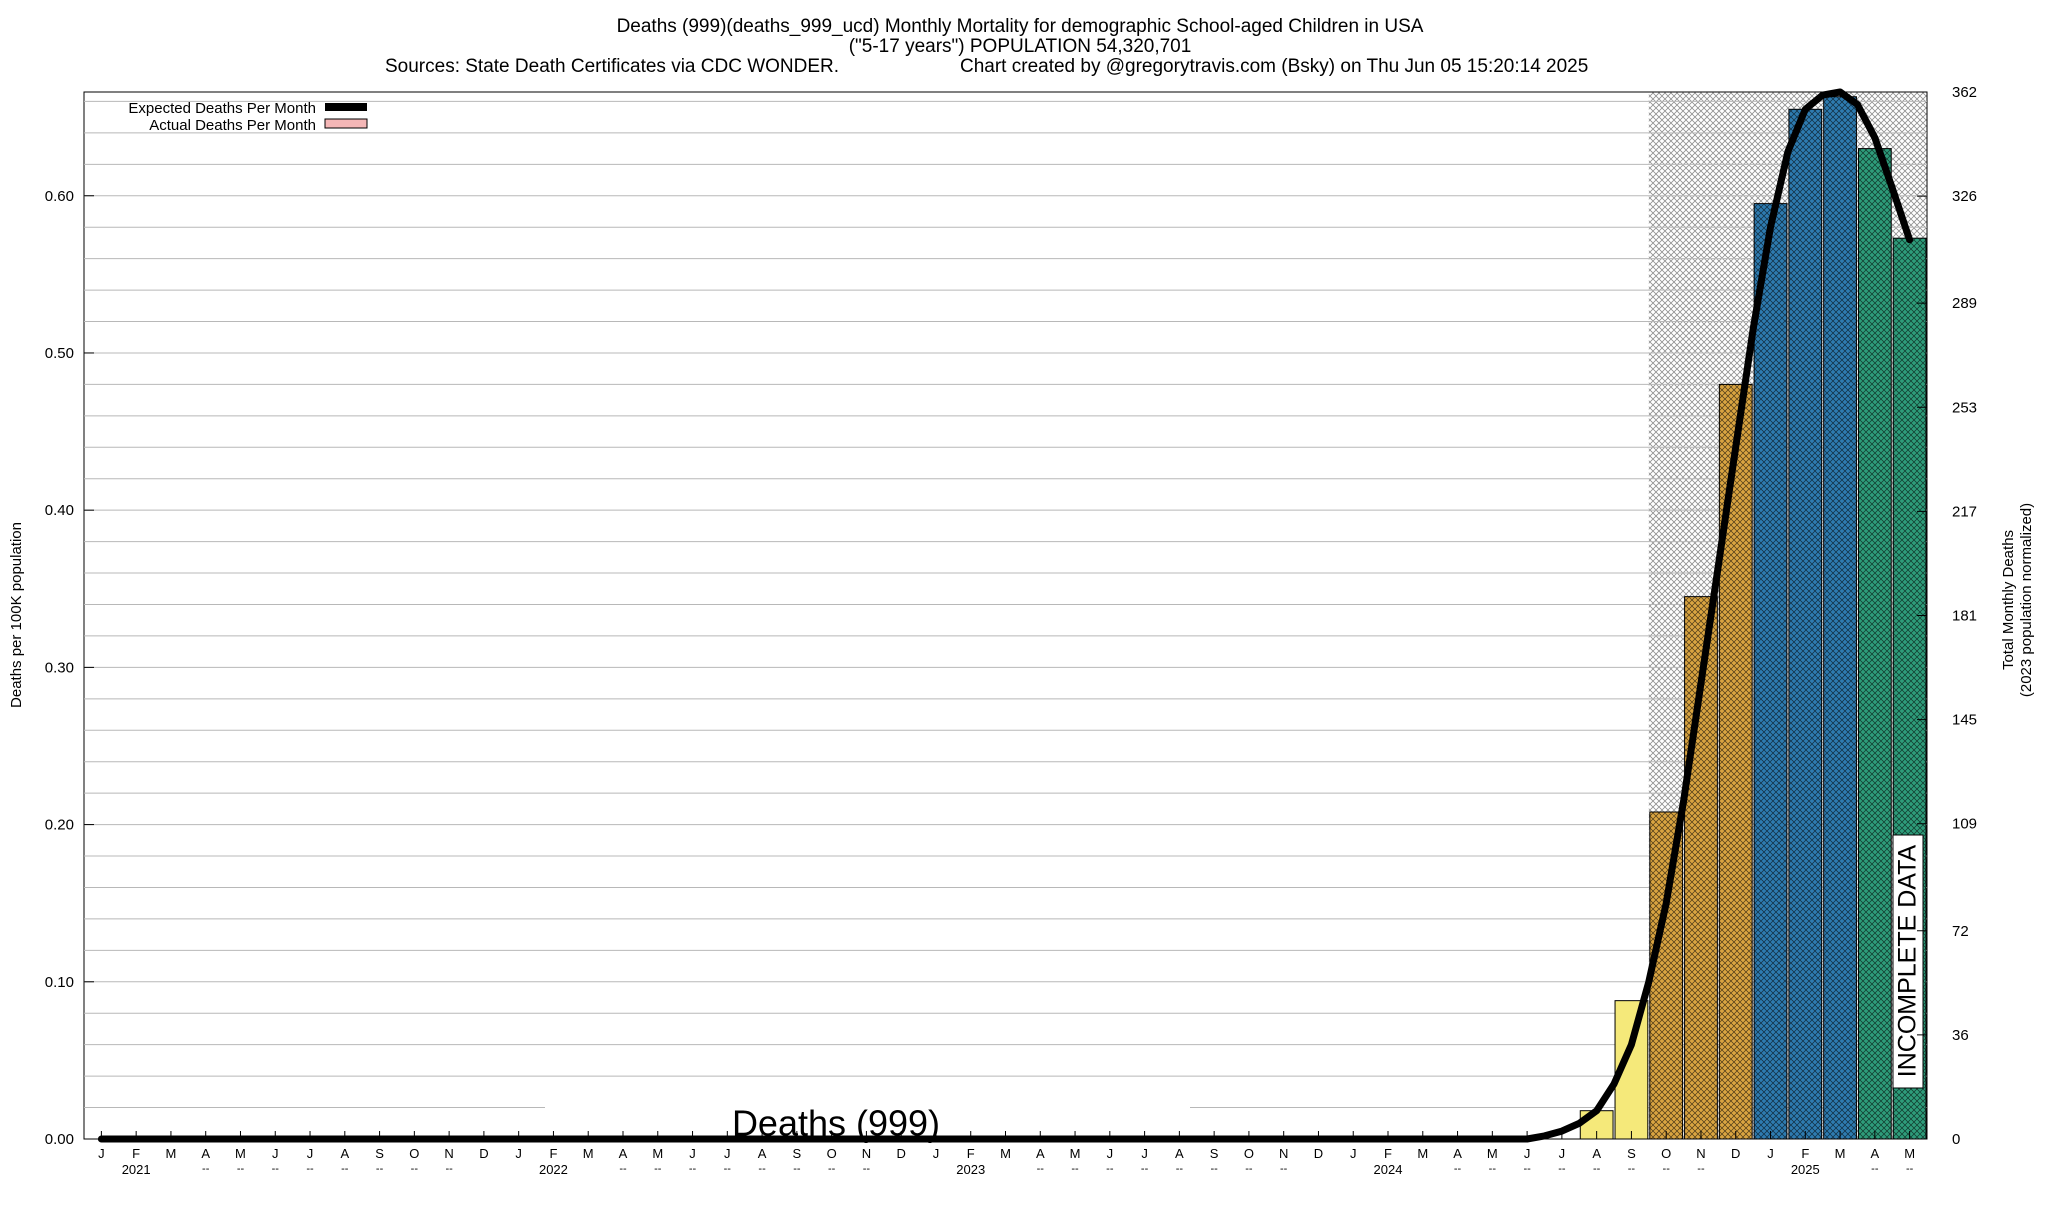  Describe the element at coordinates (1964, 511) in the screenshot. I see `y2-tick-label: 217` at that location.